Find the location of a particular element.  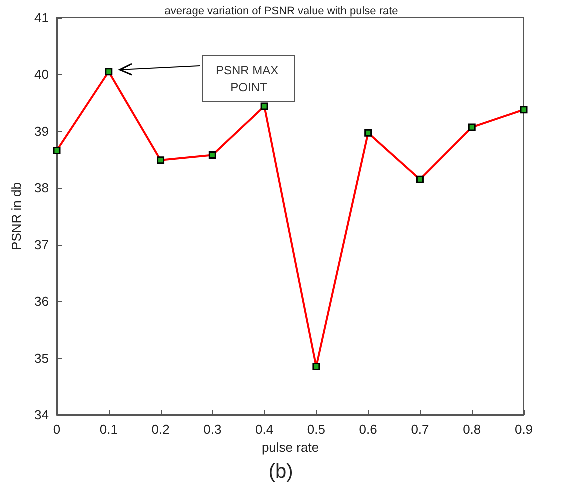

y-tick-label: 37 is located at coordinates (41, 244).